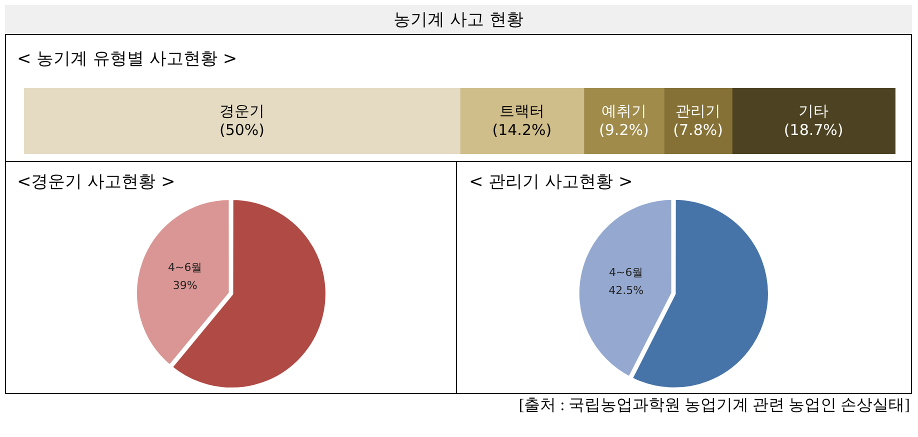 The width and height of the screenshot is (918, 437). I want to click on chart-title: <경운기 사고현황 >, so click(96, 182).